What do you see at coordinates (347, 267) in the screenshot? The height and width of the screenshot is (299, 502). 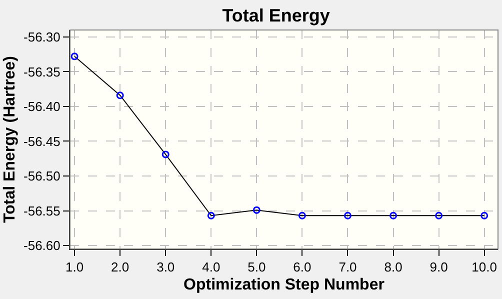 I see `x-tick-label: 7.0` at bounding box center [347, 267].